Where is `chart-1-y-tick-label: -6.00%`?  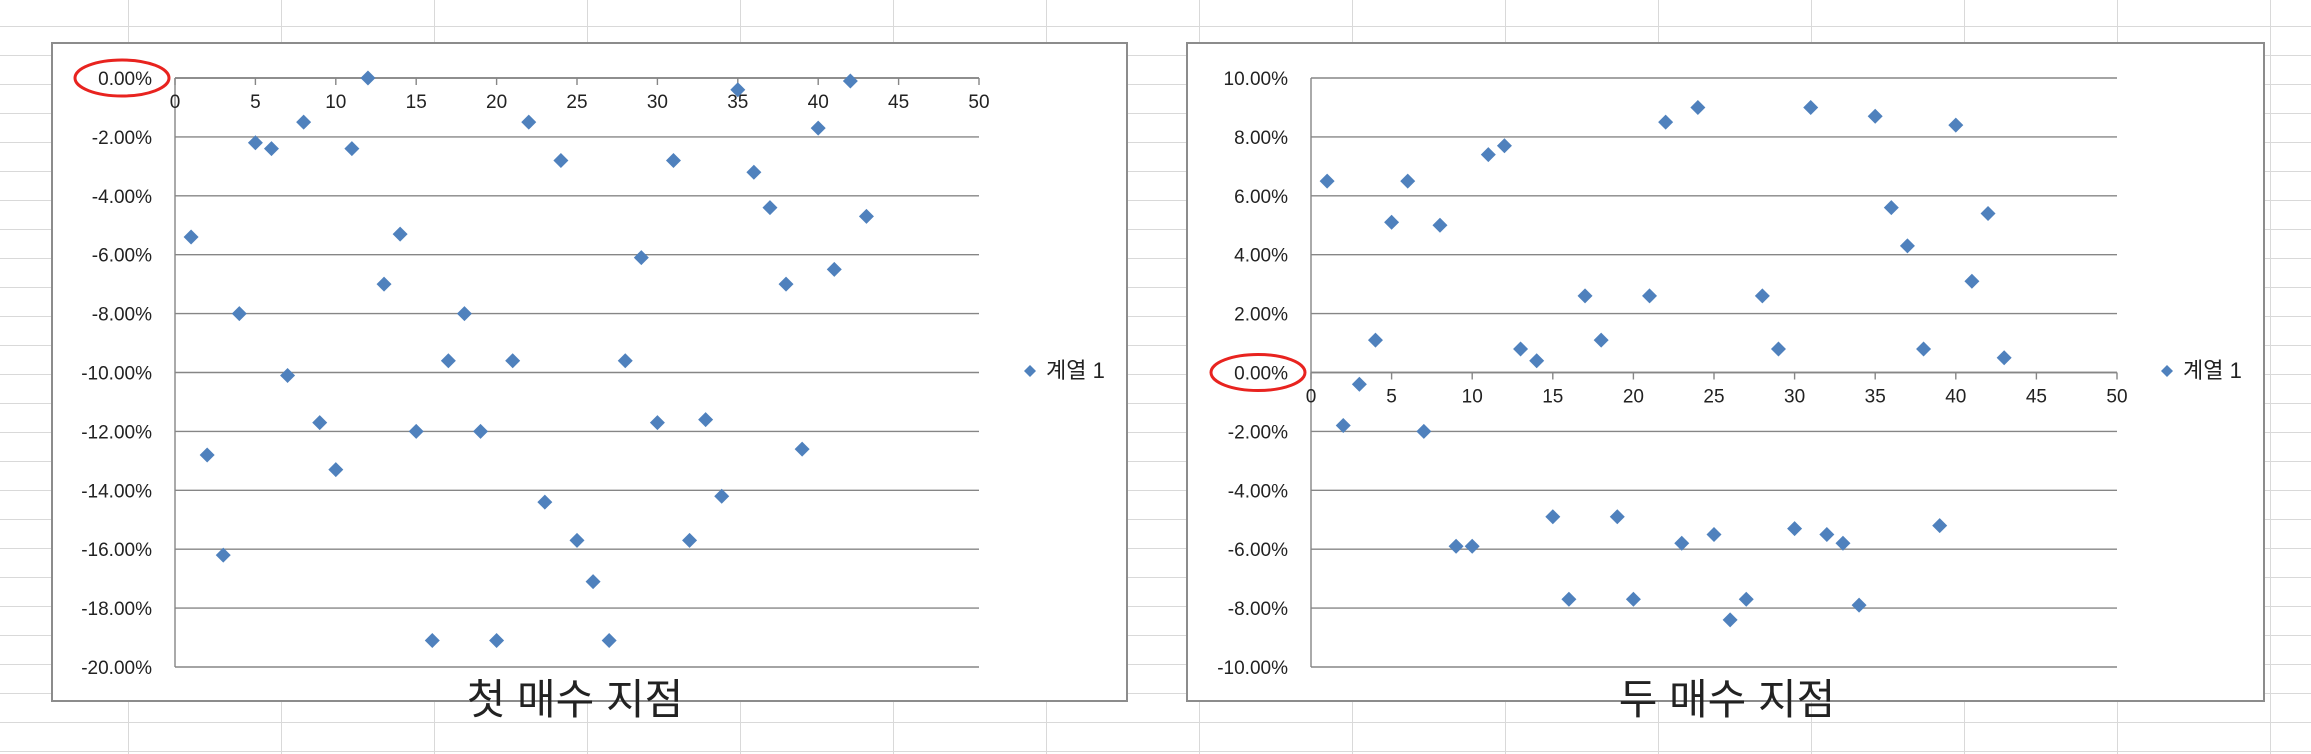
chart-1-y-tick-label: -6.00% is located at coordinates (122, 256).